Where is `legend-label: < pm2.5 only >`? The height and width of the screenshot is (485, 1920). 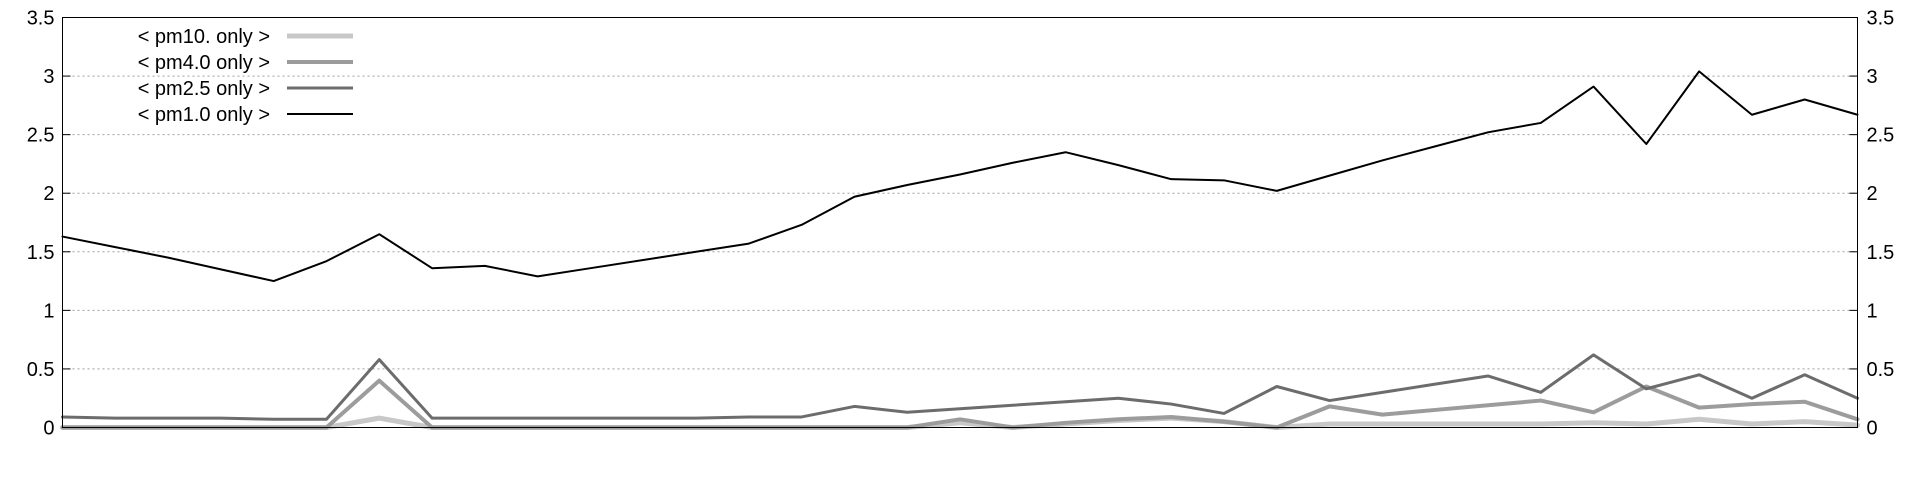
legend-label: < pm2.5 only > is located at coordinates (204, 89).